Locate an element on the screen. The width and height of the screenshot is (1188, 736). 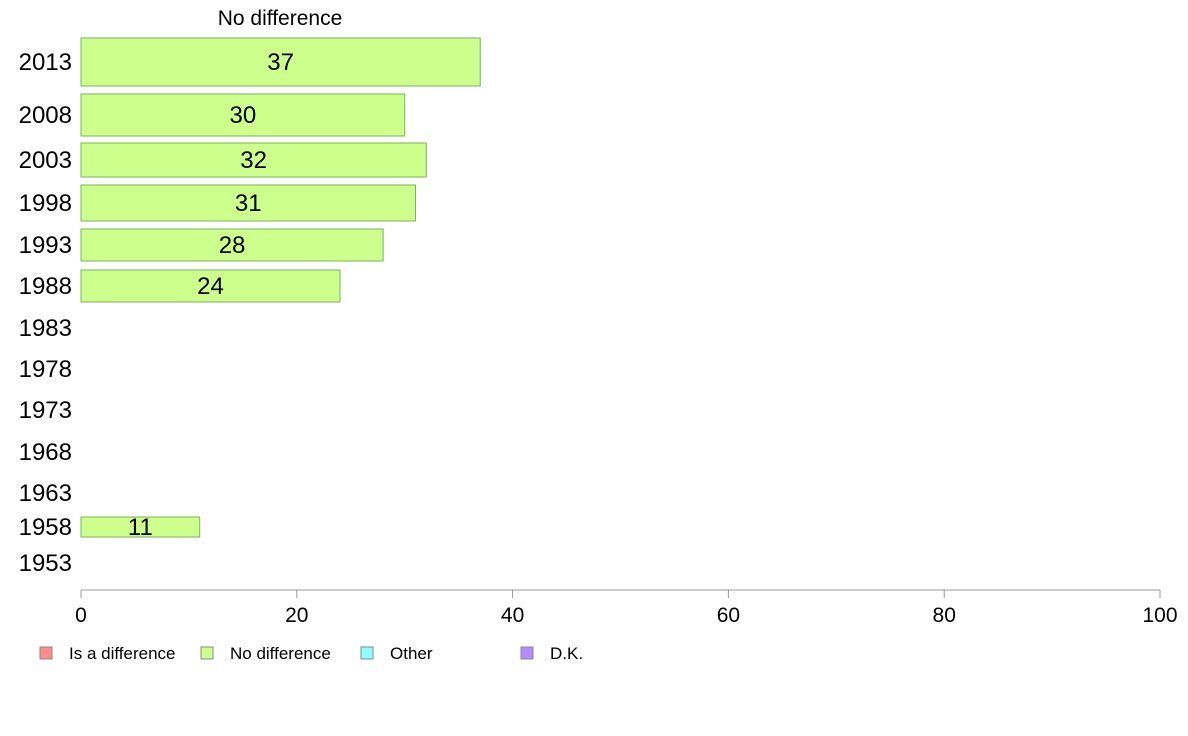
bar-2003 is located at coordinates (253, 160).